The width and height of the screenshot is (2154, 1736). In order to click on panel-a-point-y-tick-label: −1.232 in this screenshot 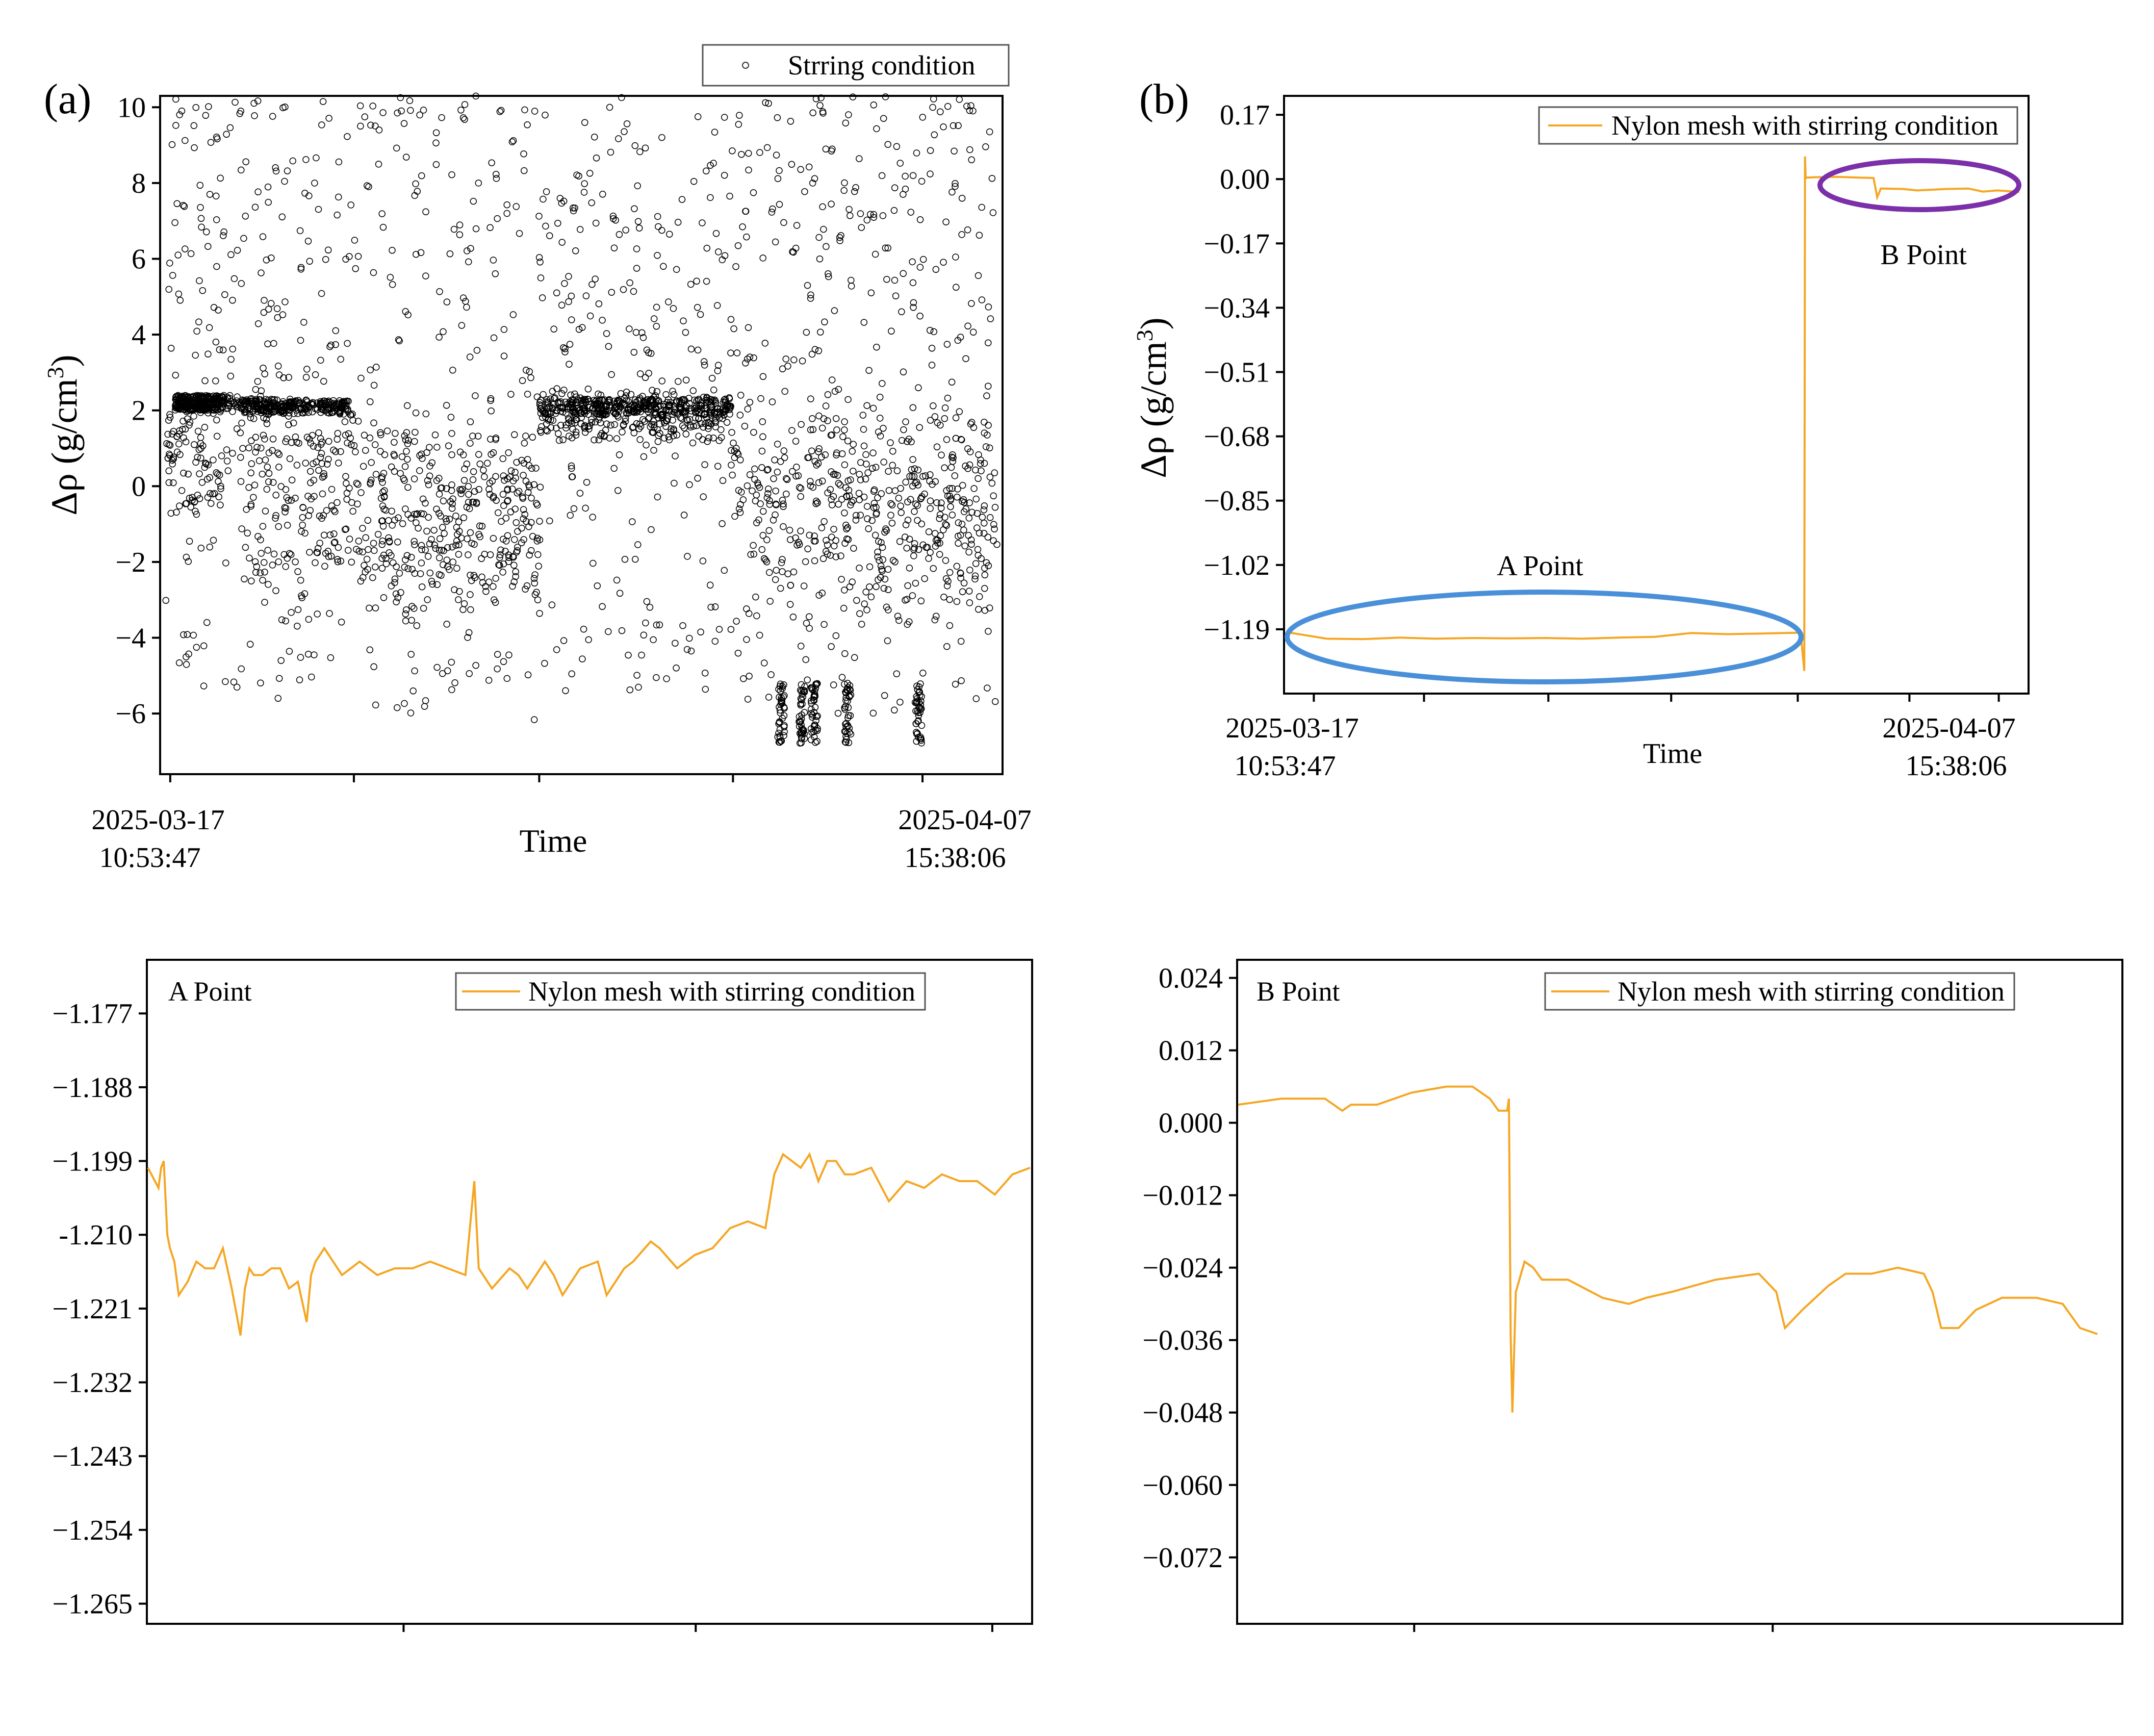, I will do `click(92, 1383)`.